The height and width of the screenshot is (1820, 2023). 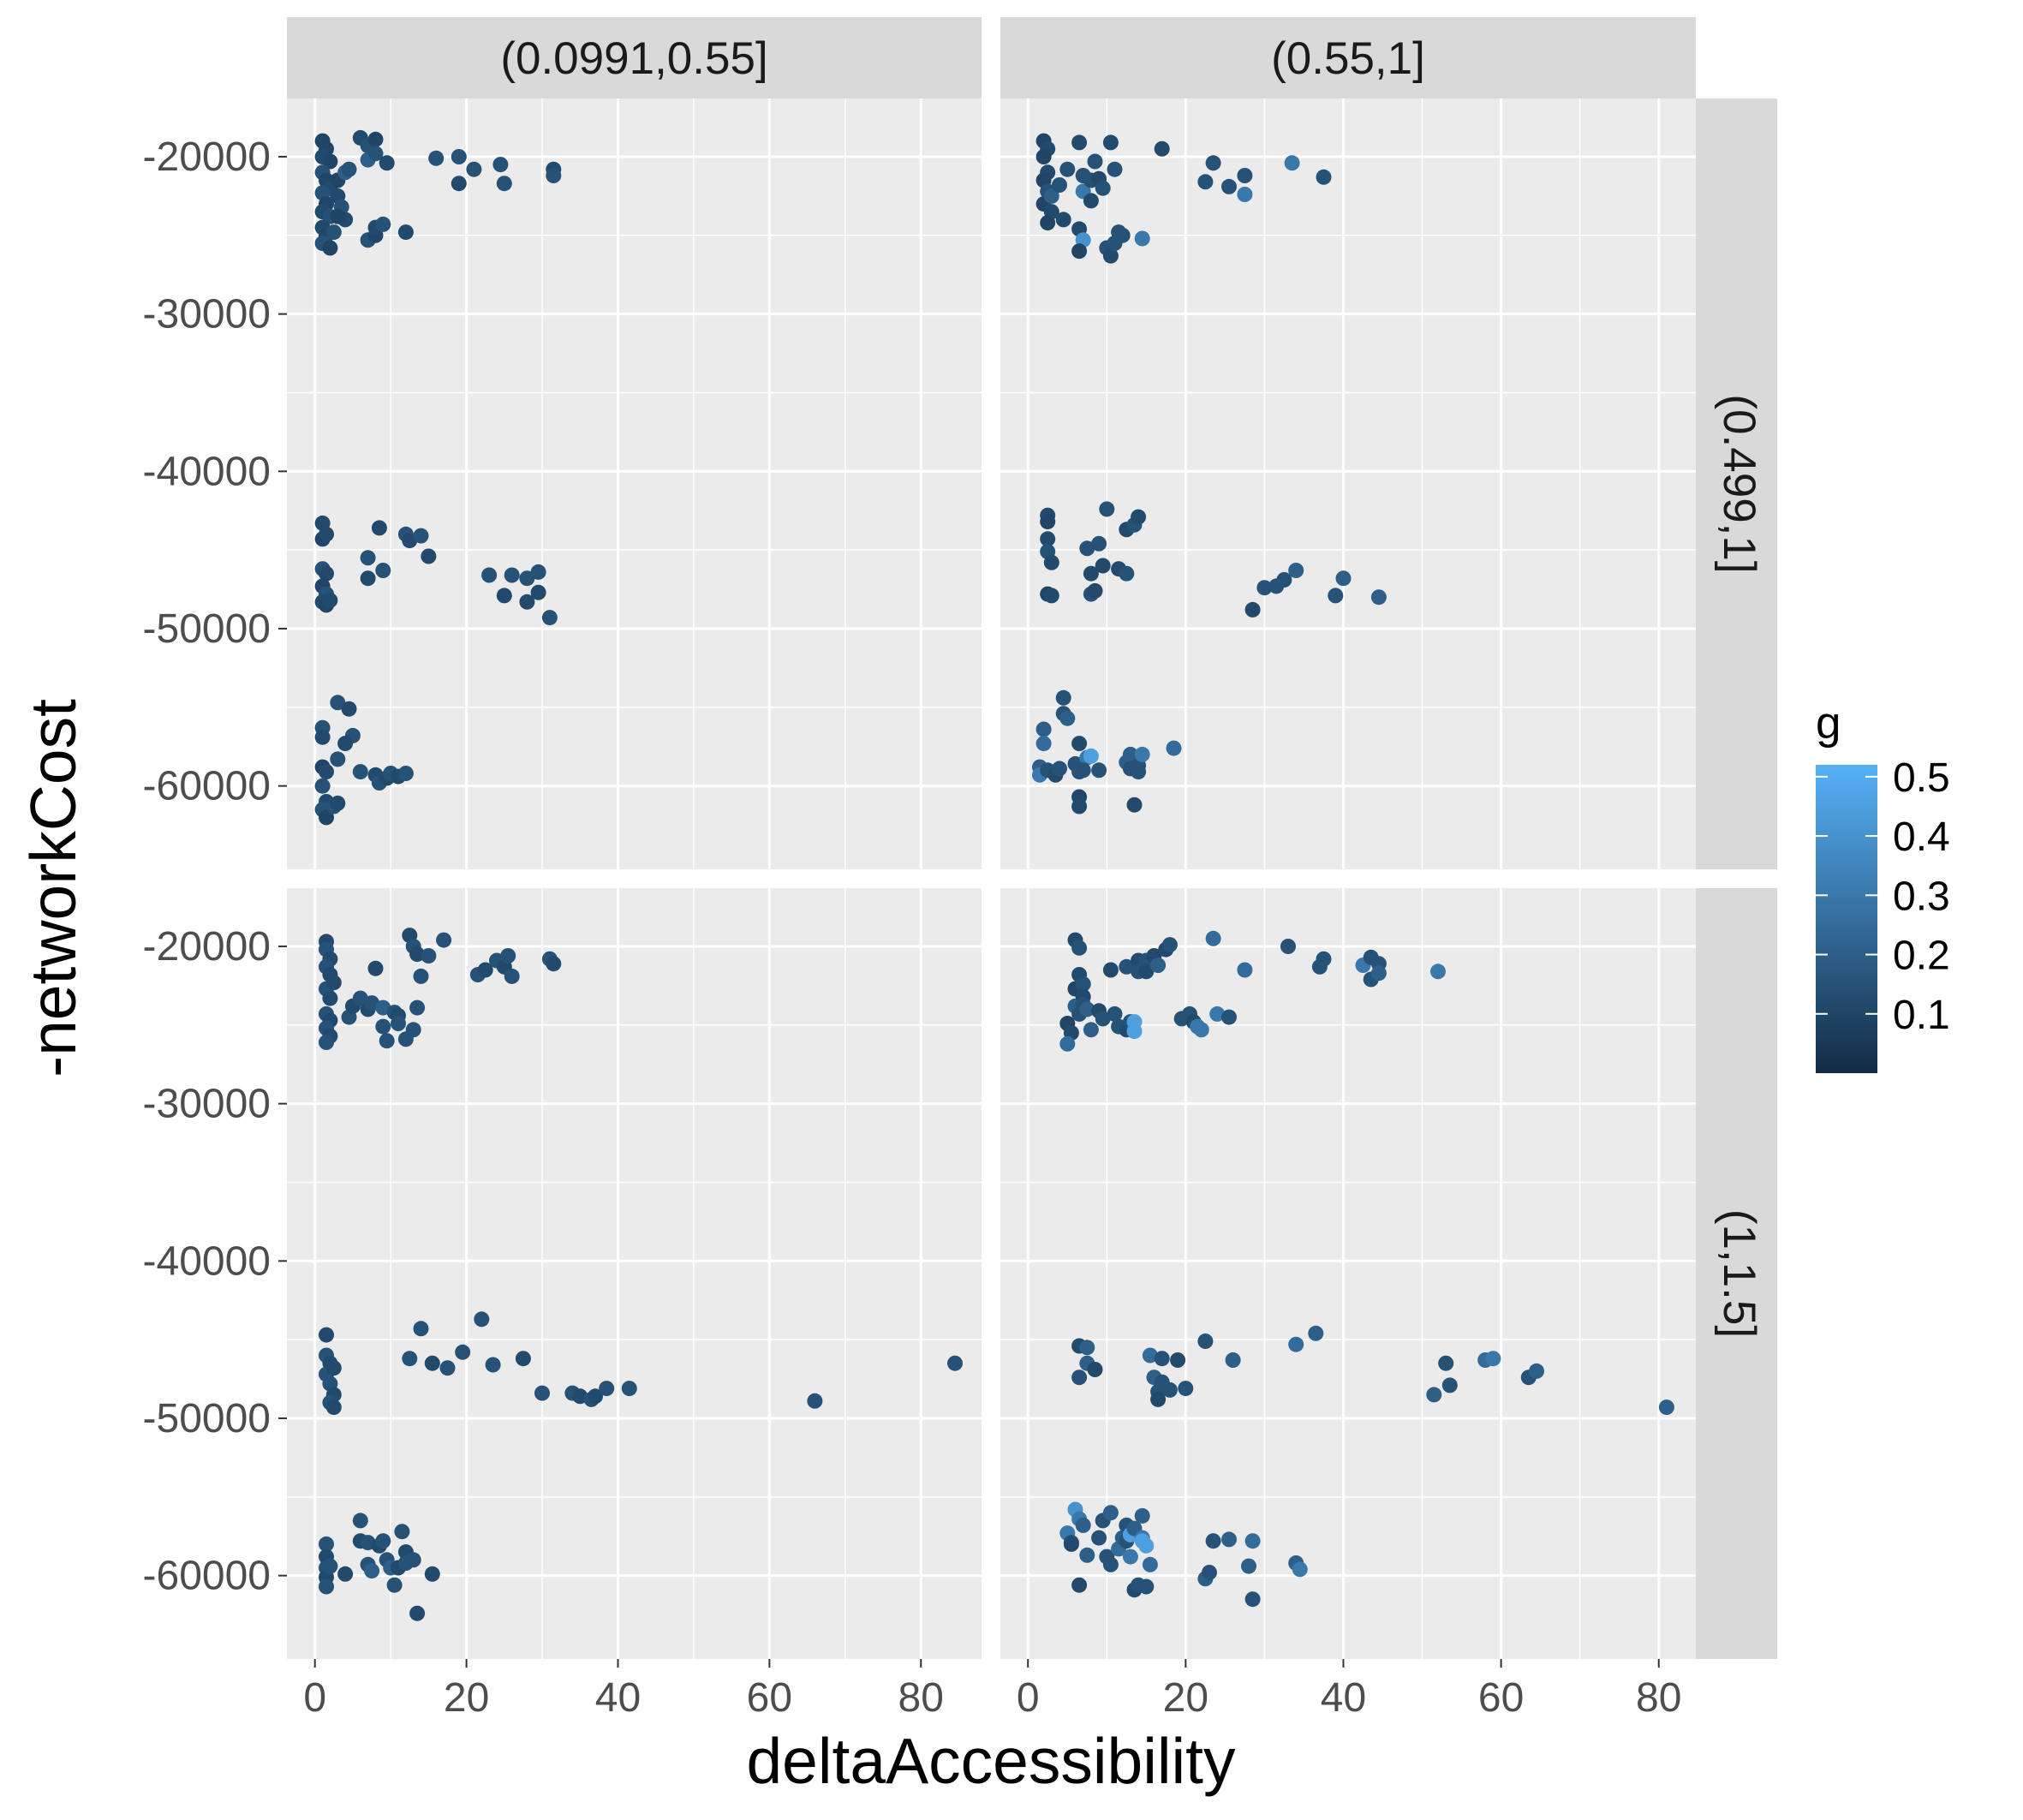 What do you see at coordinates (769, 1698) in the screenshot?
I see `x-tick-label: 60` at bounding box center [769, 1698].